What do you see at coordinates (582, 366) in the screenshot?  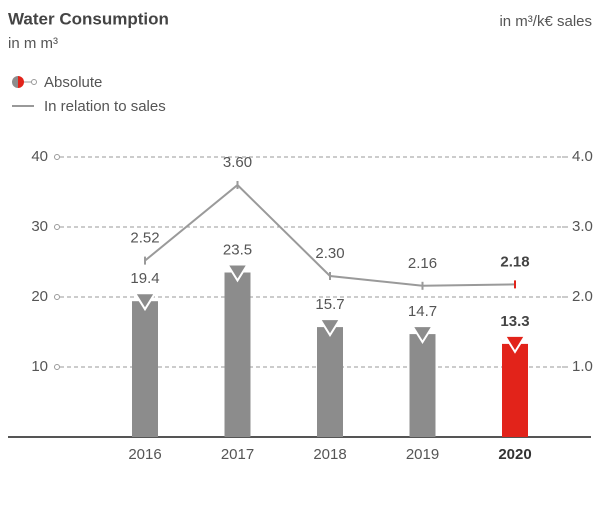 I see `y2-tick-label: 1.0` at bounding box center [582, 366].